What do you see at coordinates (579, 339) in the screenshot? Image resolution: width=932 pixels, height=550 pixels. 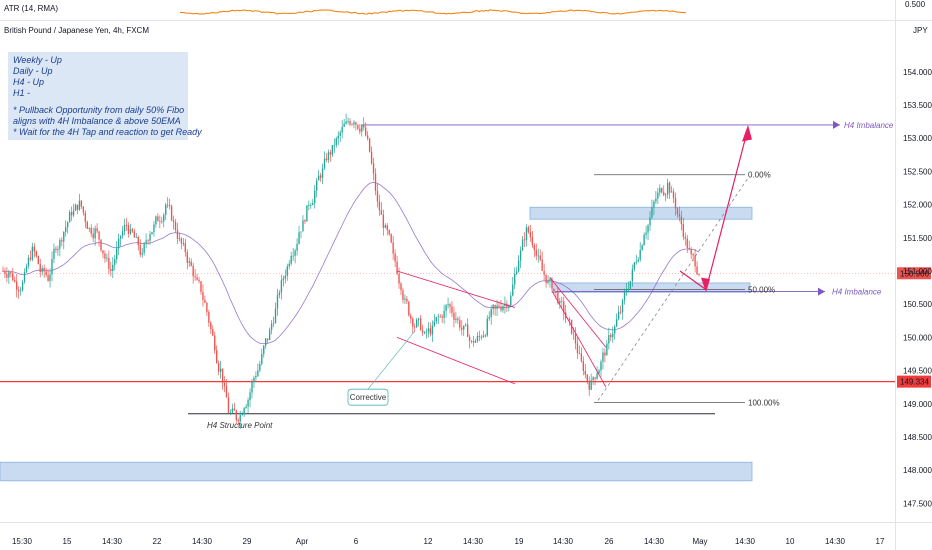 I see `channel-line` at bounding box center [579, 339].